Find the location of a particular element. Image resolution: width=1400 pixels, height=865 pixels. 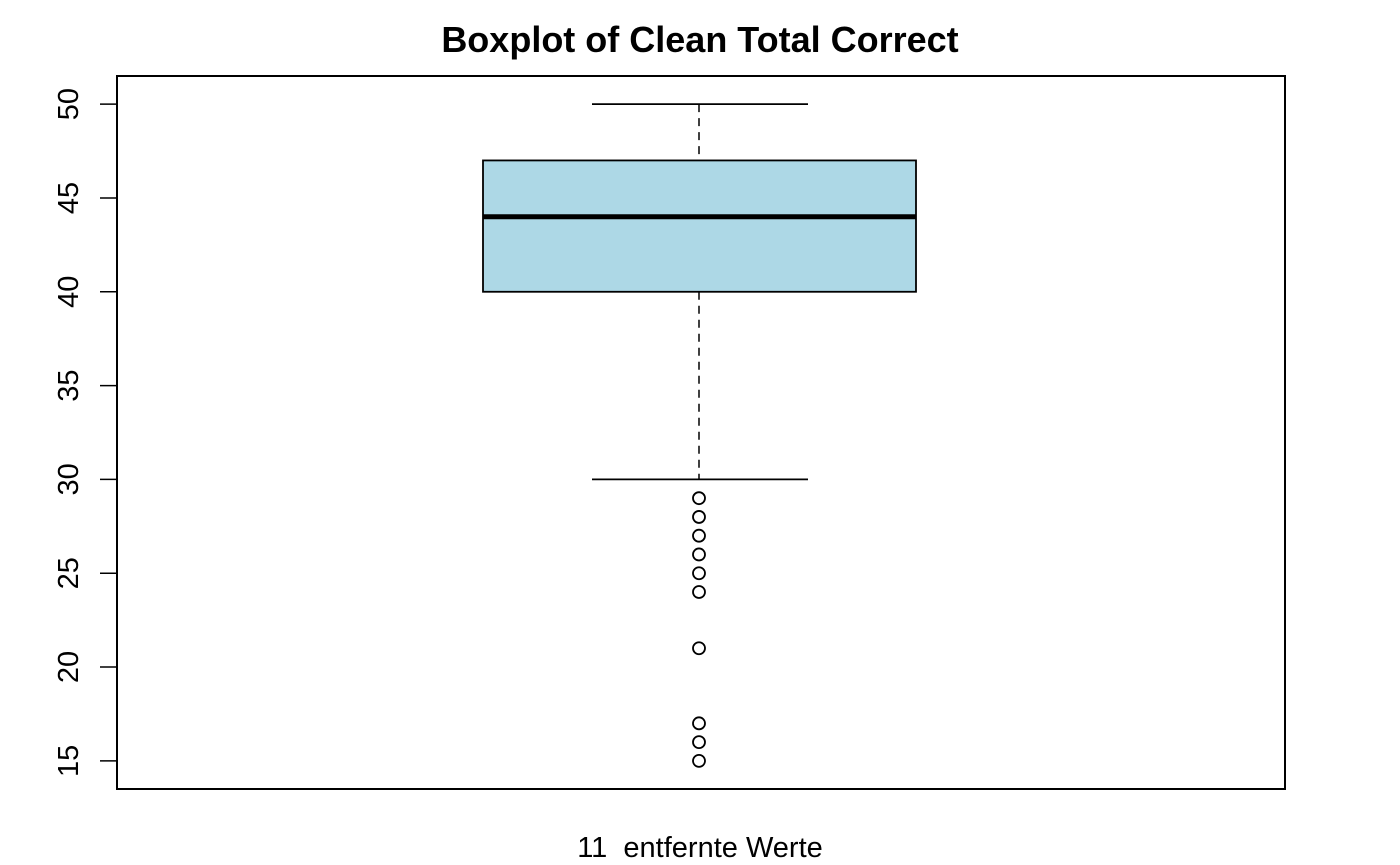

outliers is located at coordinates (699, 629).